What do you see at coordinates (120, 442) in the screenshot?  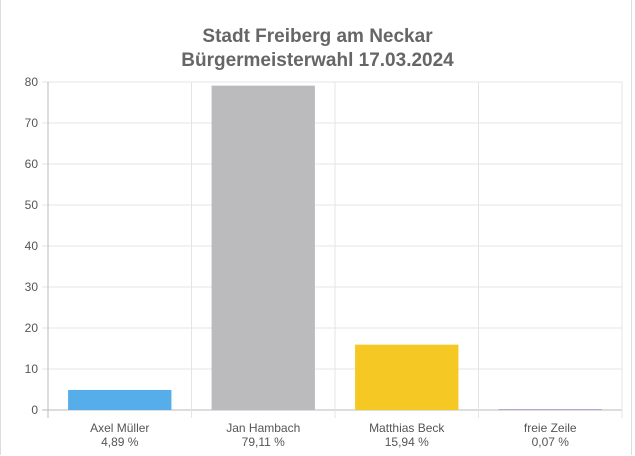 I see `percent-label: 4,89 %` at bounding box center [120, 442].